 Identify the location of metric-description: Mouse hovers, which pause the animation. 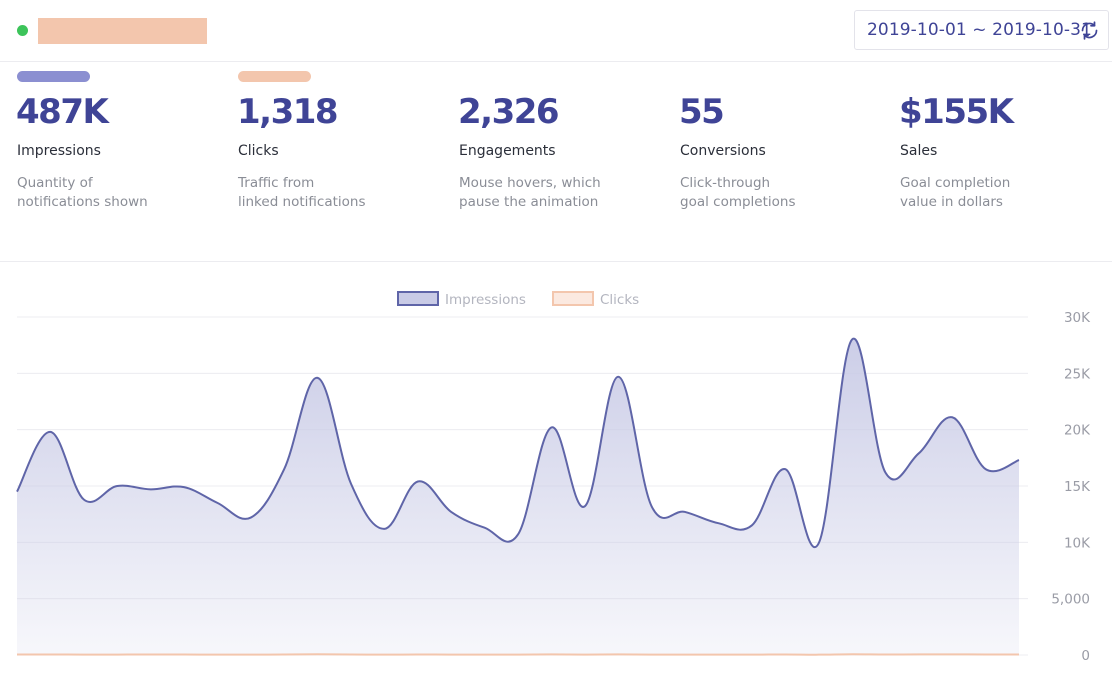
(559, 193).